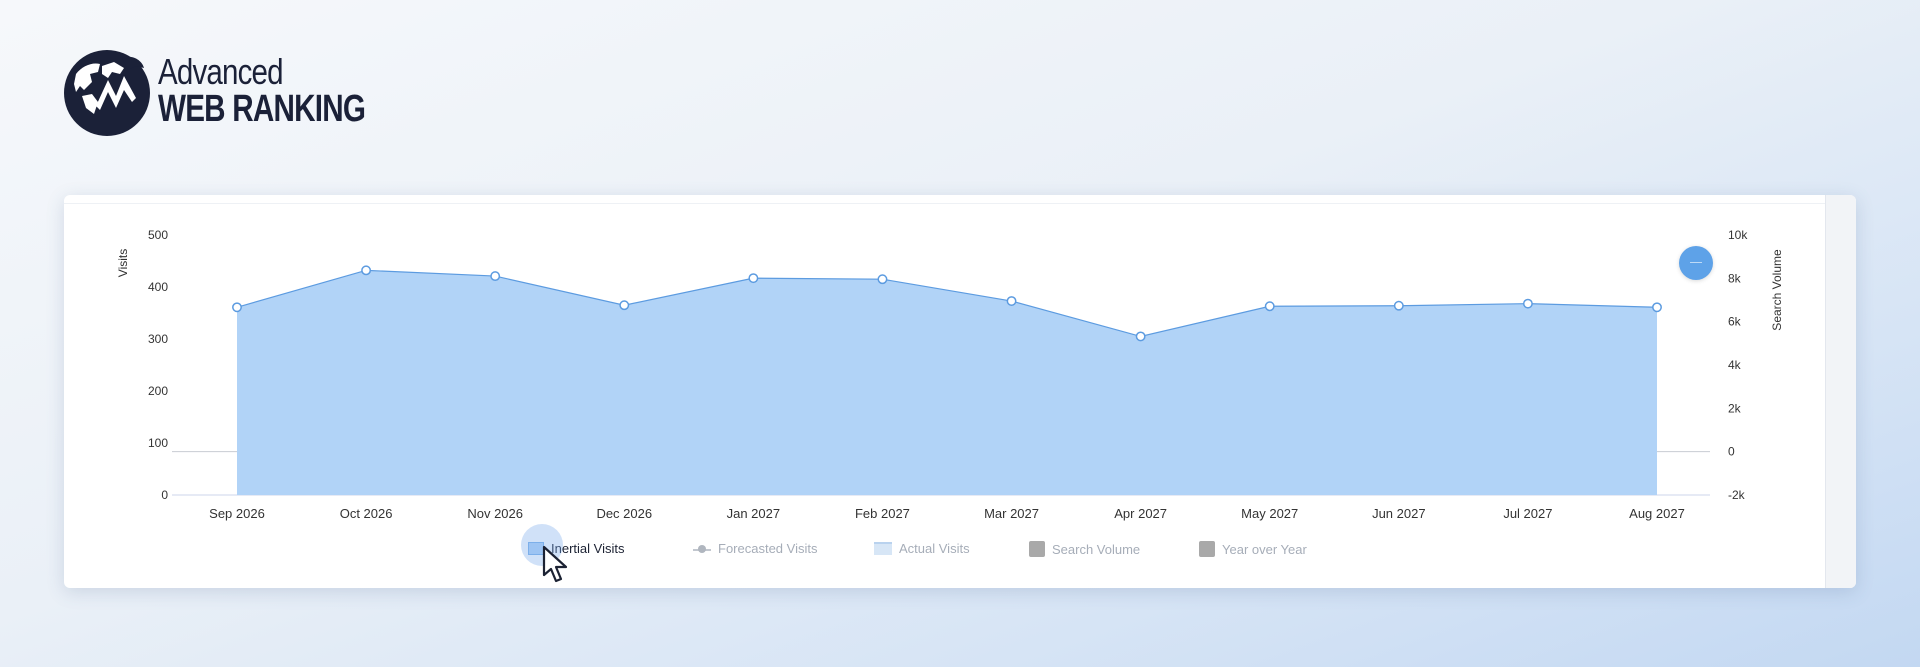  Describe the element at coordinates (158, 365) in the screenshot. I see `left-axis: 0 100 200 300 400 500` at that location.